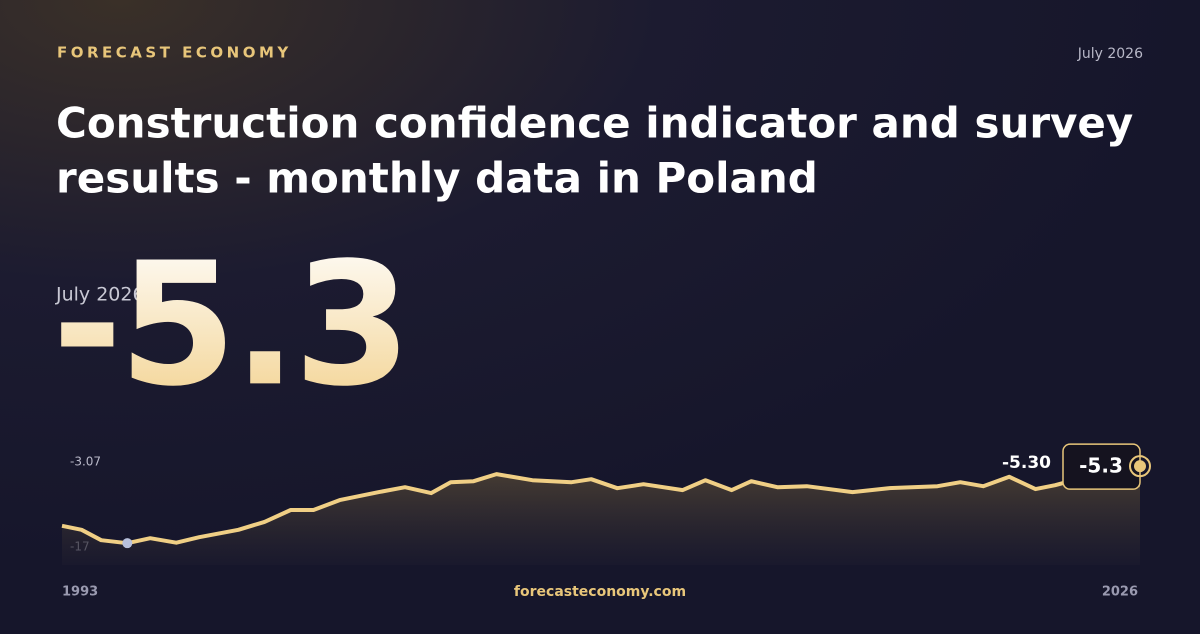 The width and height of the screenshot is (1200, 634). I want to click on min-dot, so click(127, 543).